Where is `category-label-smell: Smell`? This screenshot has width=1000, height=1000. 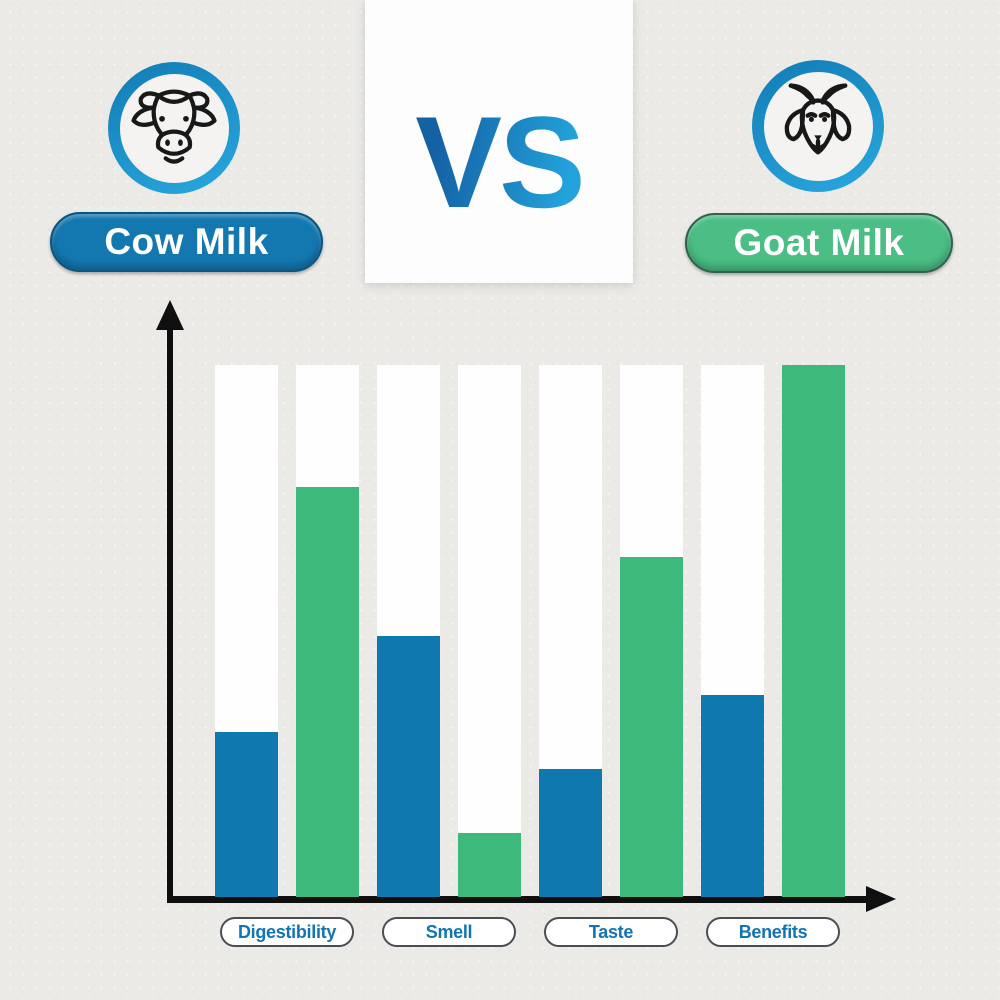
category-label-smell: Smell is located at coordinates (449, 932).